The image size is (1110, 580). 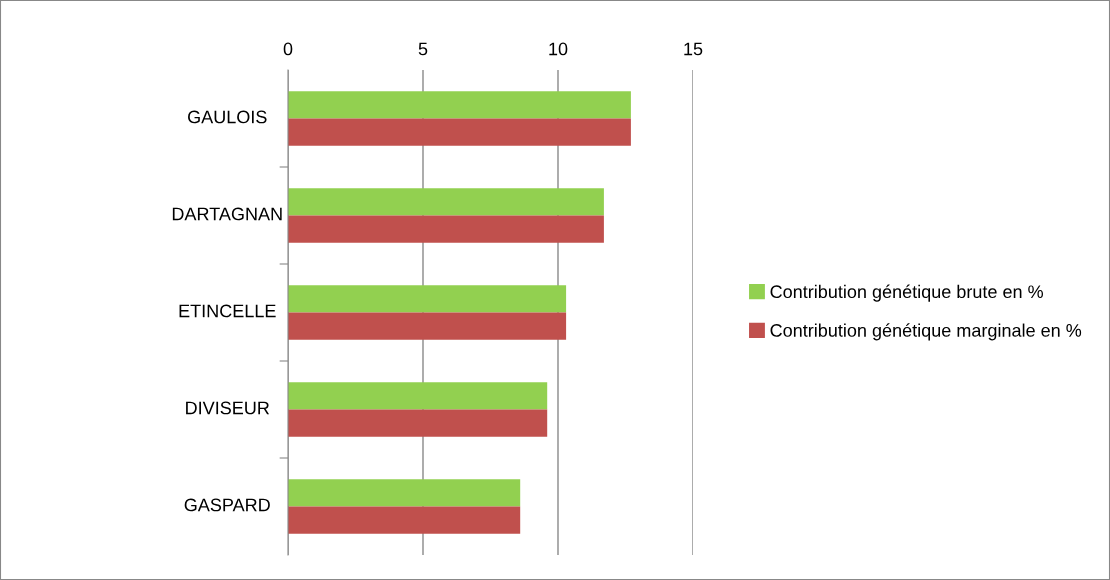 What do you see at coordinates (558, 49) in the screenshot?
I see `x-tick-label: 10` at bounding box center [558, 49].